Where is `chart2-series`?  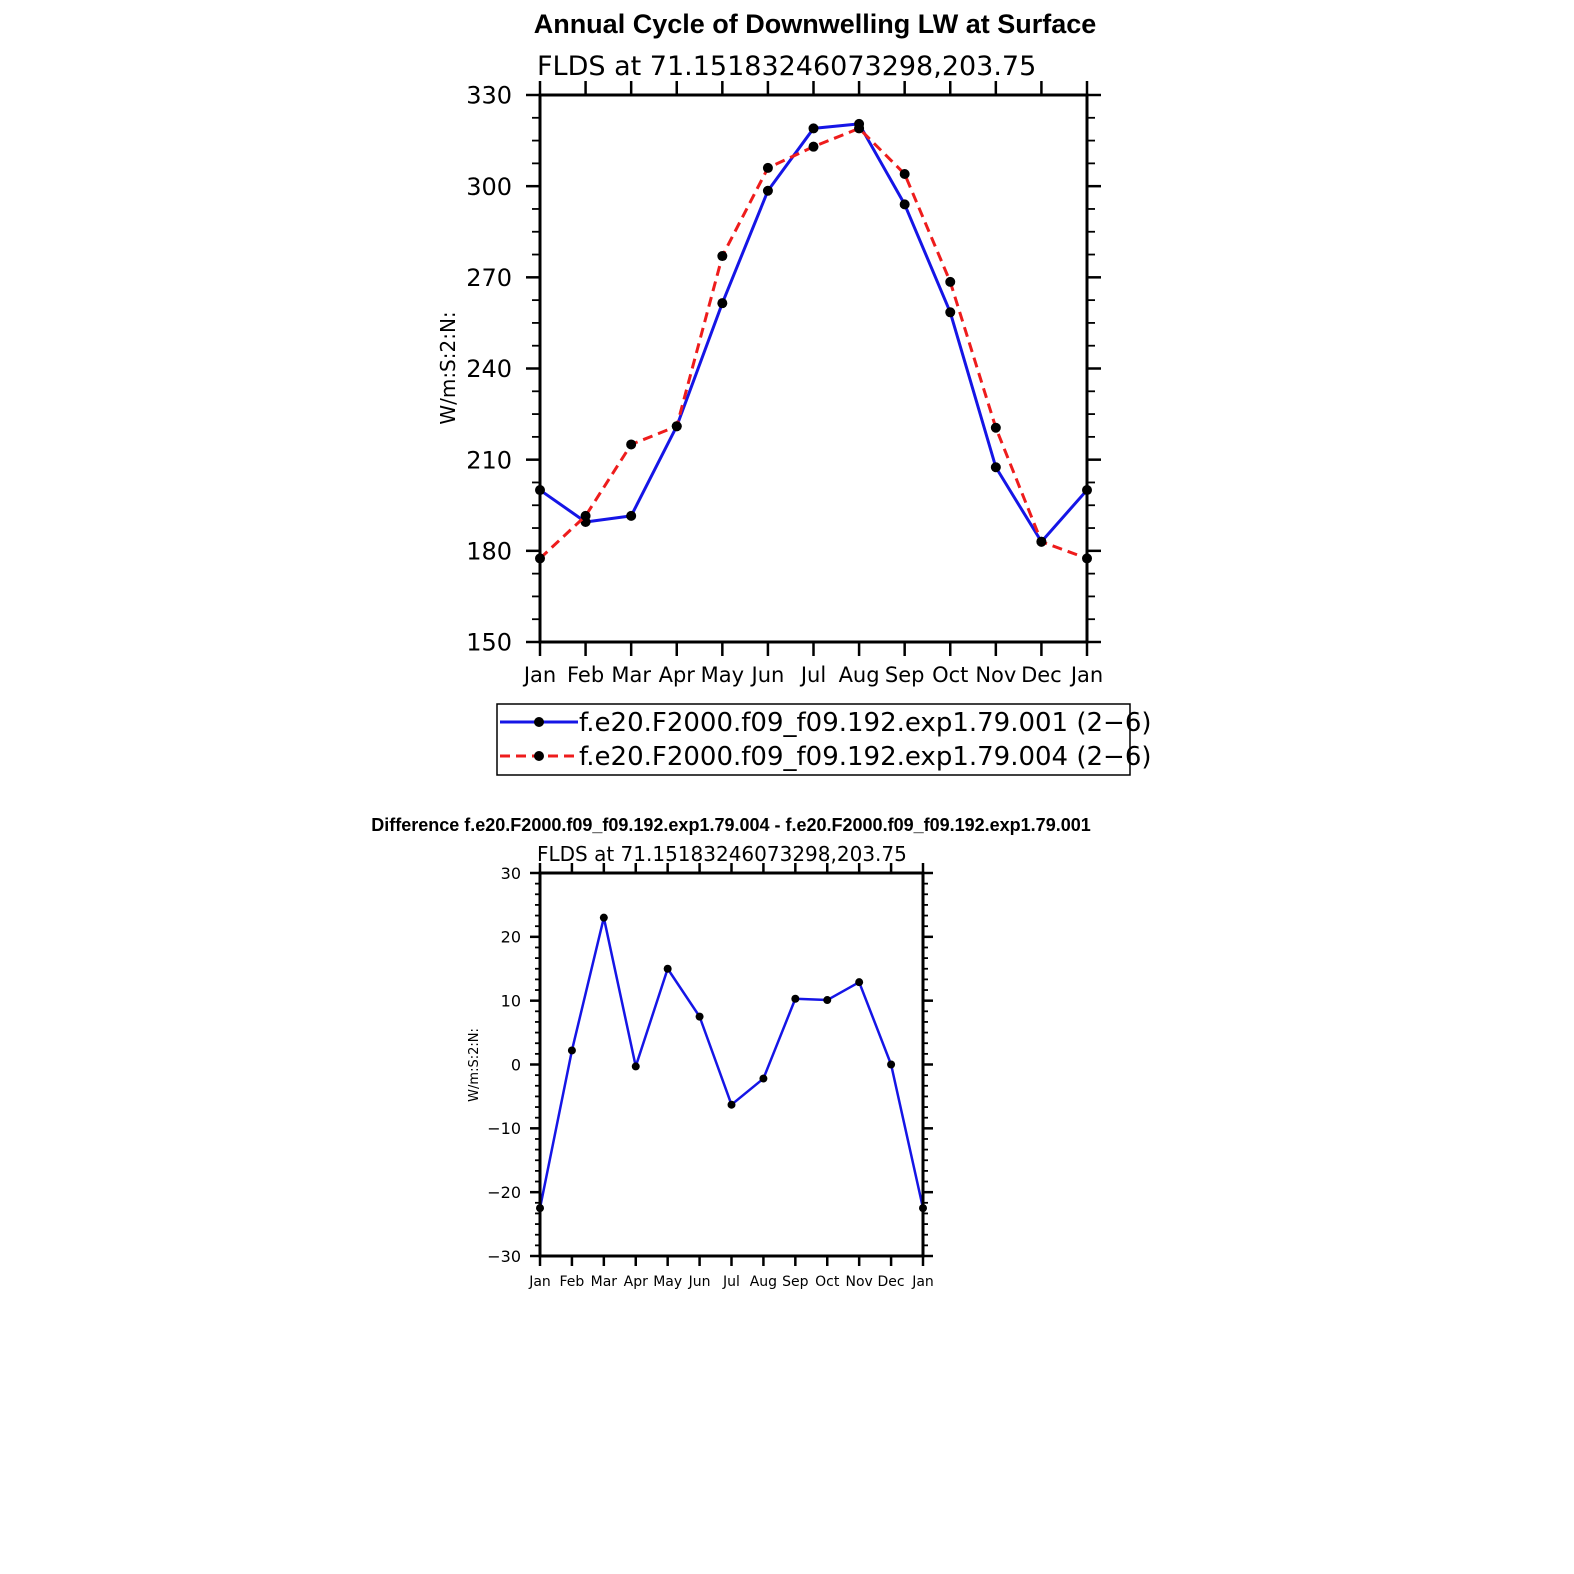 chart2-series is located at coordinates (731, 1063).